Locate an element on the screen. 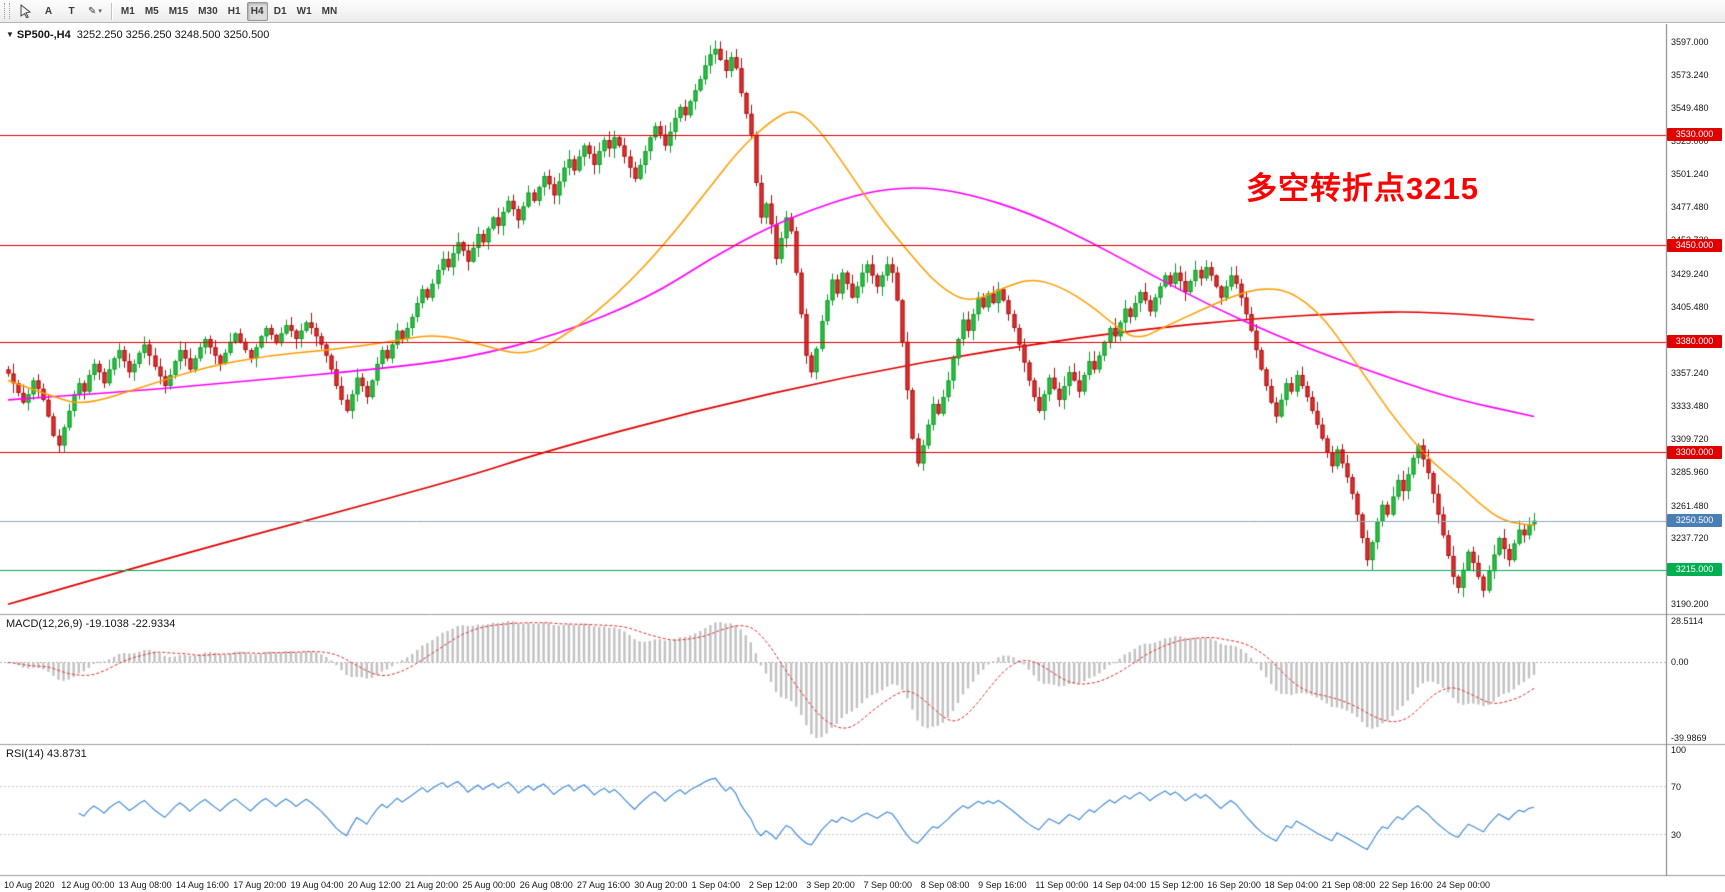 Image resolution: width=1725 pixels, height=892 pixels. dropdown-caret-icon: ▾ is located at coordinates (100, 11).